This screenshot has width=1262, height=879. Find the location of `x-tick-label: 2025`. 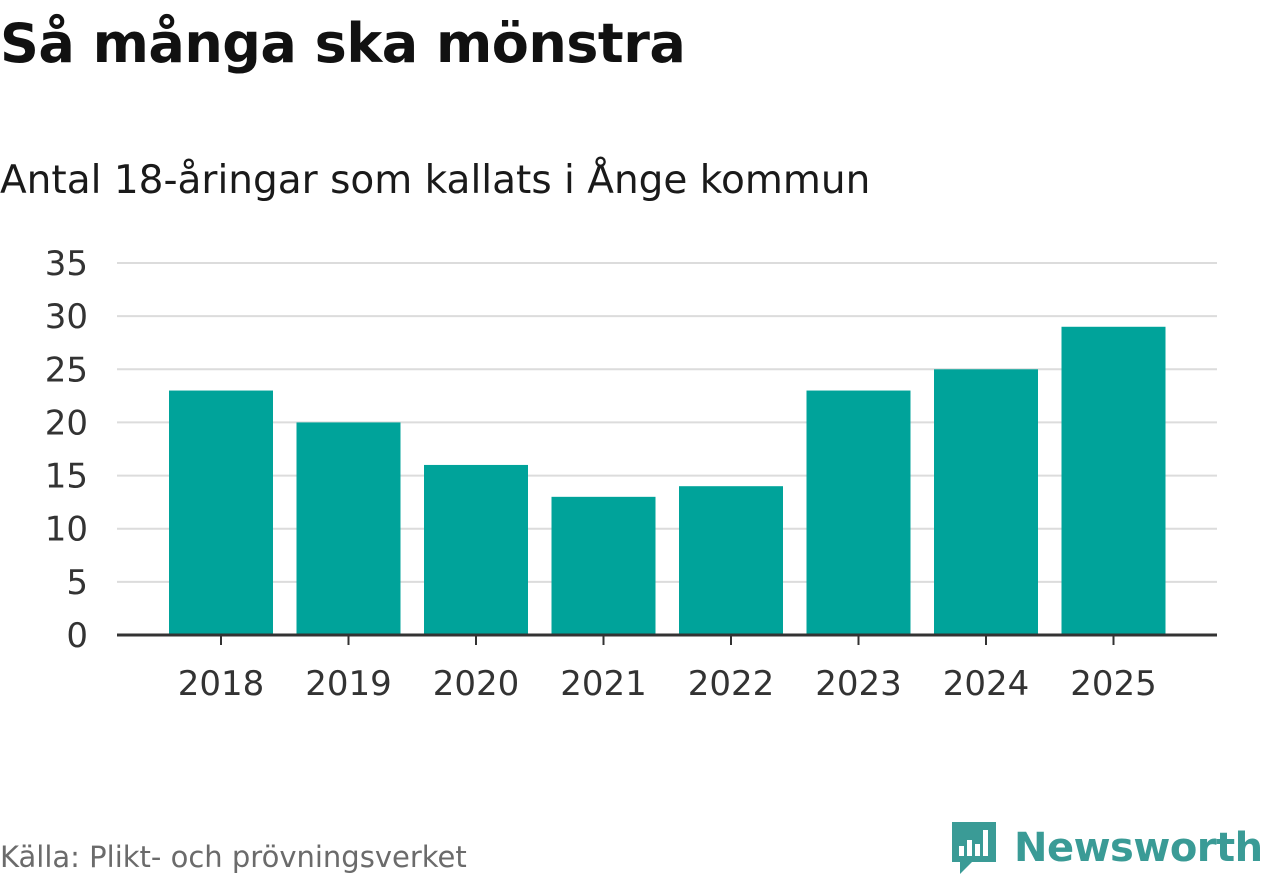

x-tick-label: 2025 is located at coordinates (1113, 684).